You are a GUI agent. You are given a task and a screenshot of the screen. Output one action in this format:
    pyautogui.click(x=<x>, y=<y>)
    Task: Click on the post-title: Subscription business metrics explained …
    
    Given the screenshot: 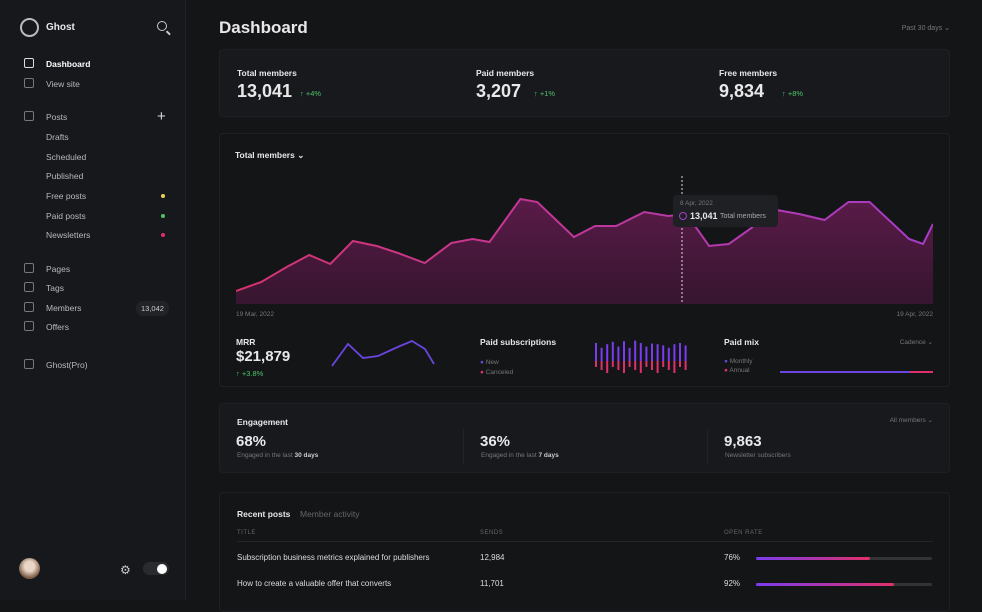 What is the action you would take?
    pyautogui.click(x=333, y=557)
    